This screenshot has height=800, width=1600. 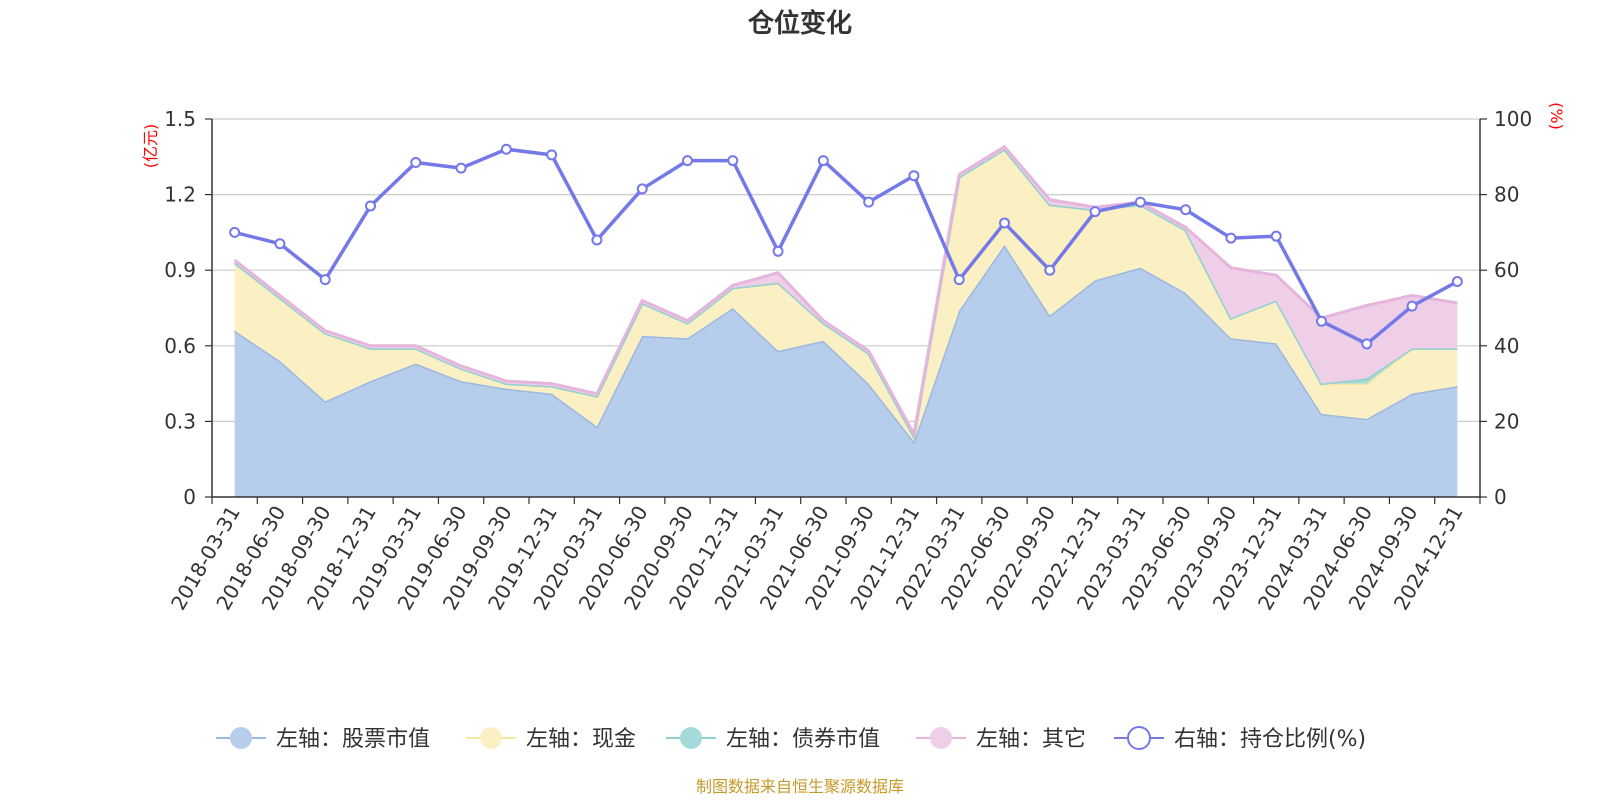 What do you see at coordinates (803, 739) in the screenshot?
I see `legend-label: 左轴：债券市值` at bounding box center [803, 739].